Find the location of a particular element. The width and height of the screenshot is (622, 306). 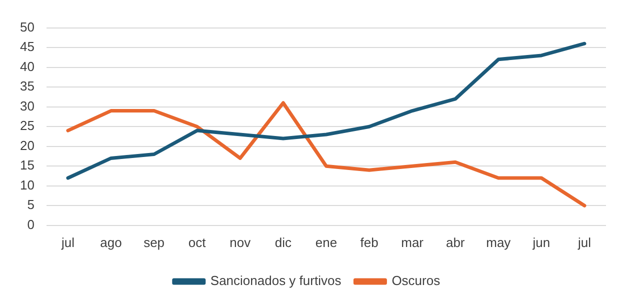

y-tick-label: 35 is located at coordinates (27, 86).